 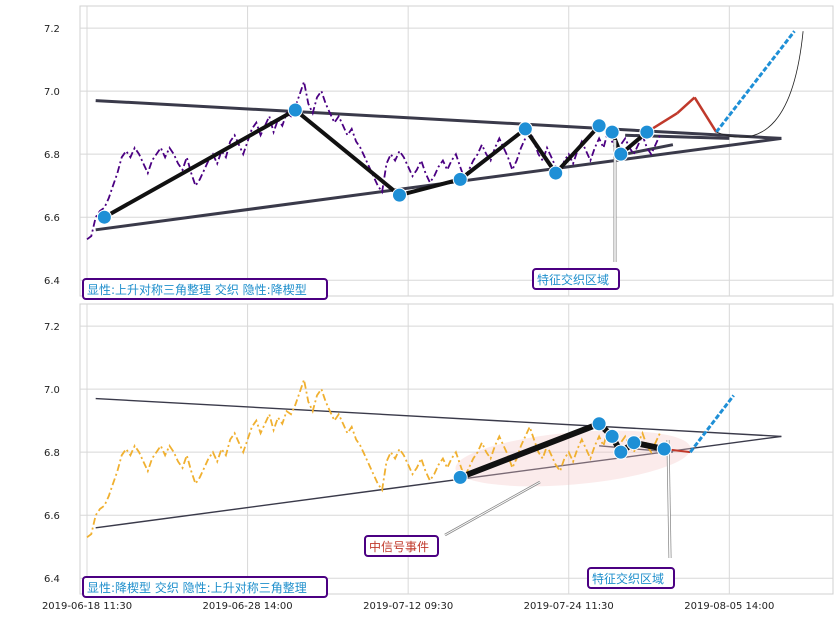 I want to click on bottom-y-tick-label: 6.8, so click(x=52, y=453).